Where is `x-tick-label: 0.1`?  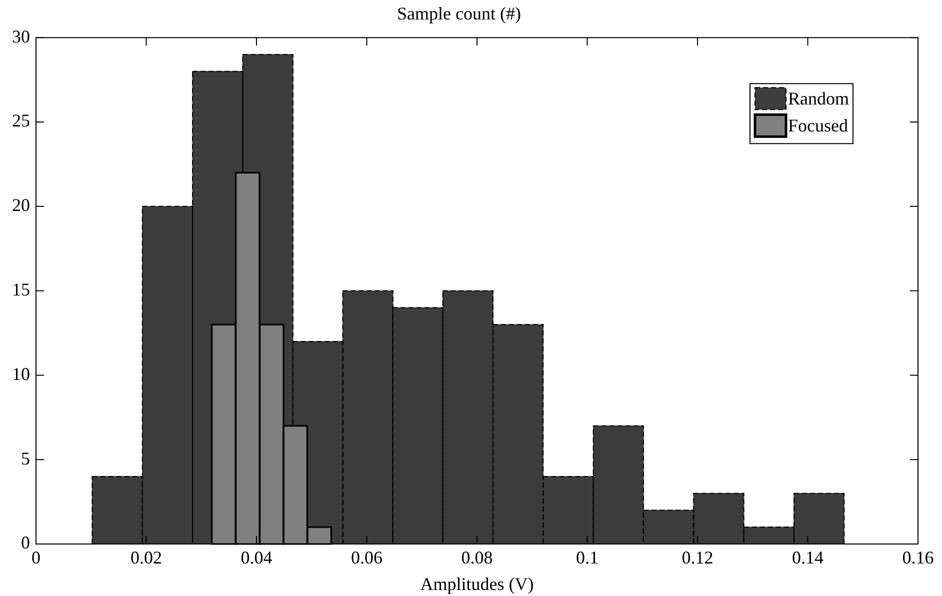
x-tick-label: 0.1 is located at coordinates (587, 558).